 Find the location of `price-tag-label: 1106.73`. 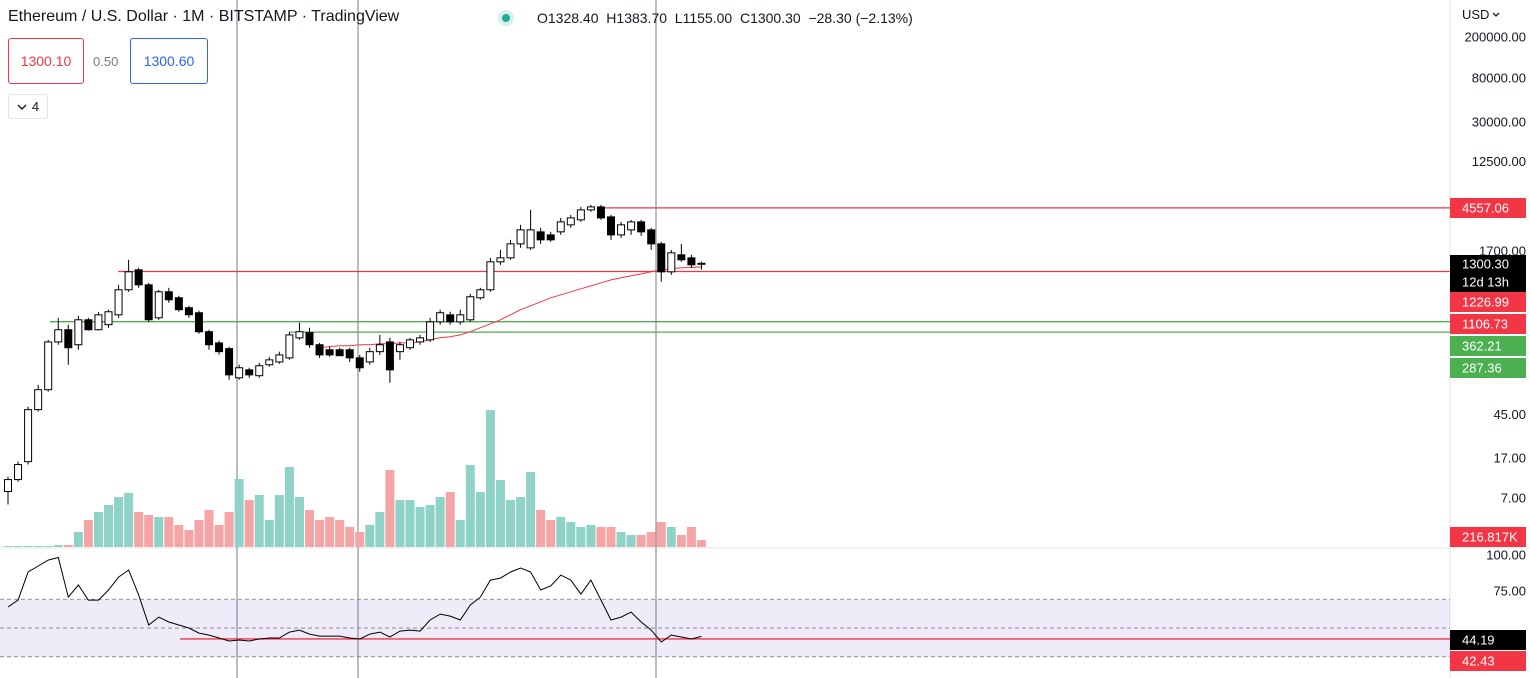

price-tag-label: 1106.73 is located at coordinates (1485, 323).